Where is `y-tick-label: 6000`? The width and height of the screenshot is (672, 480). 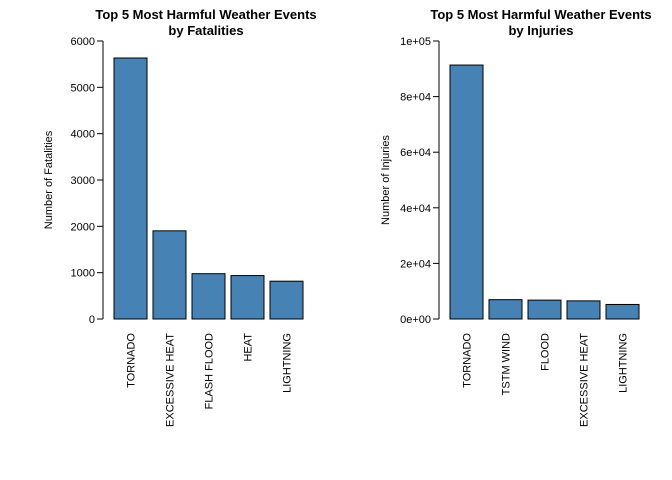
y-tick-label: 6000 is located at coordinates (83, 42).